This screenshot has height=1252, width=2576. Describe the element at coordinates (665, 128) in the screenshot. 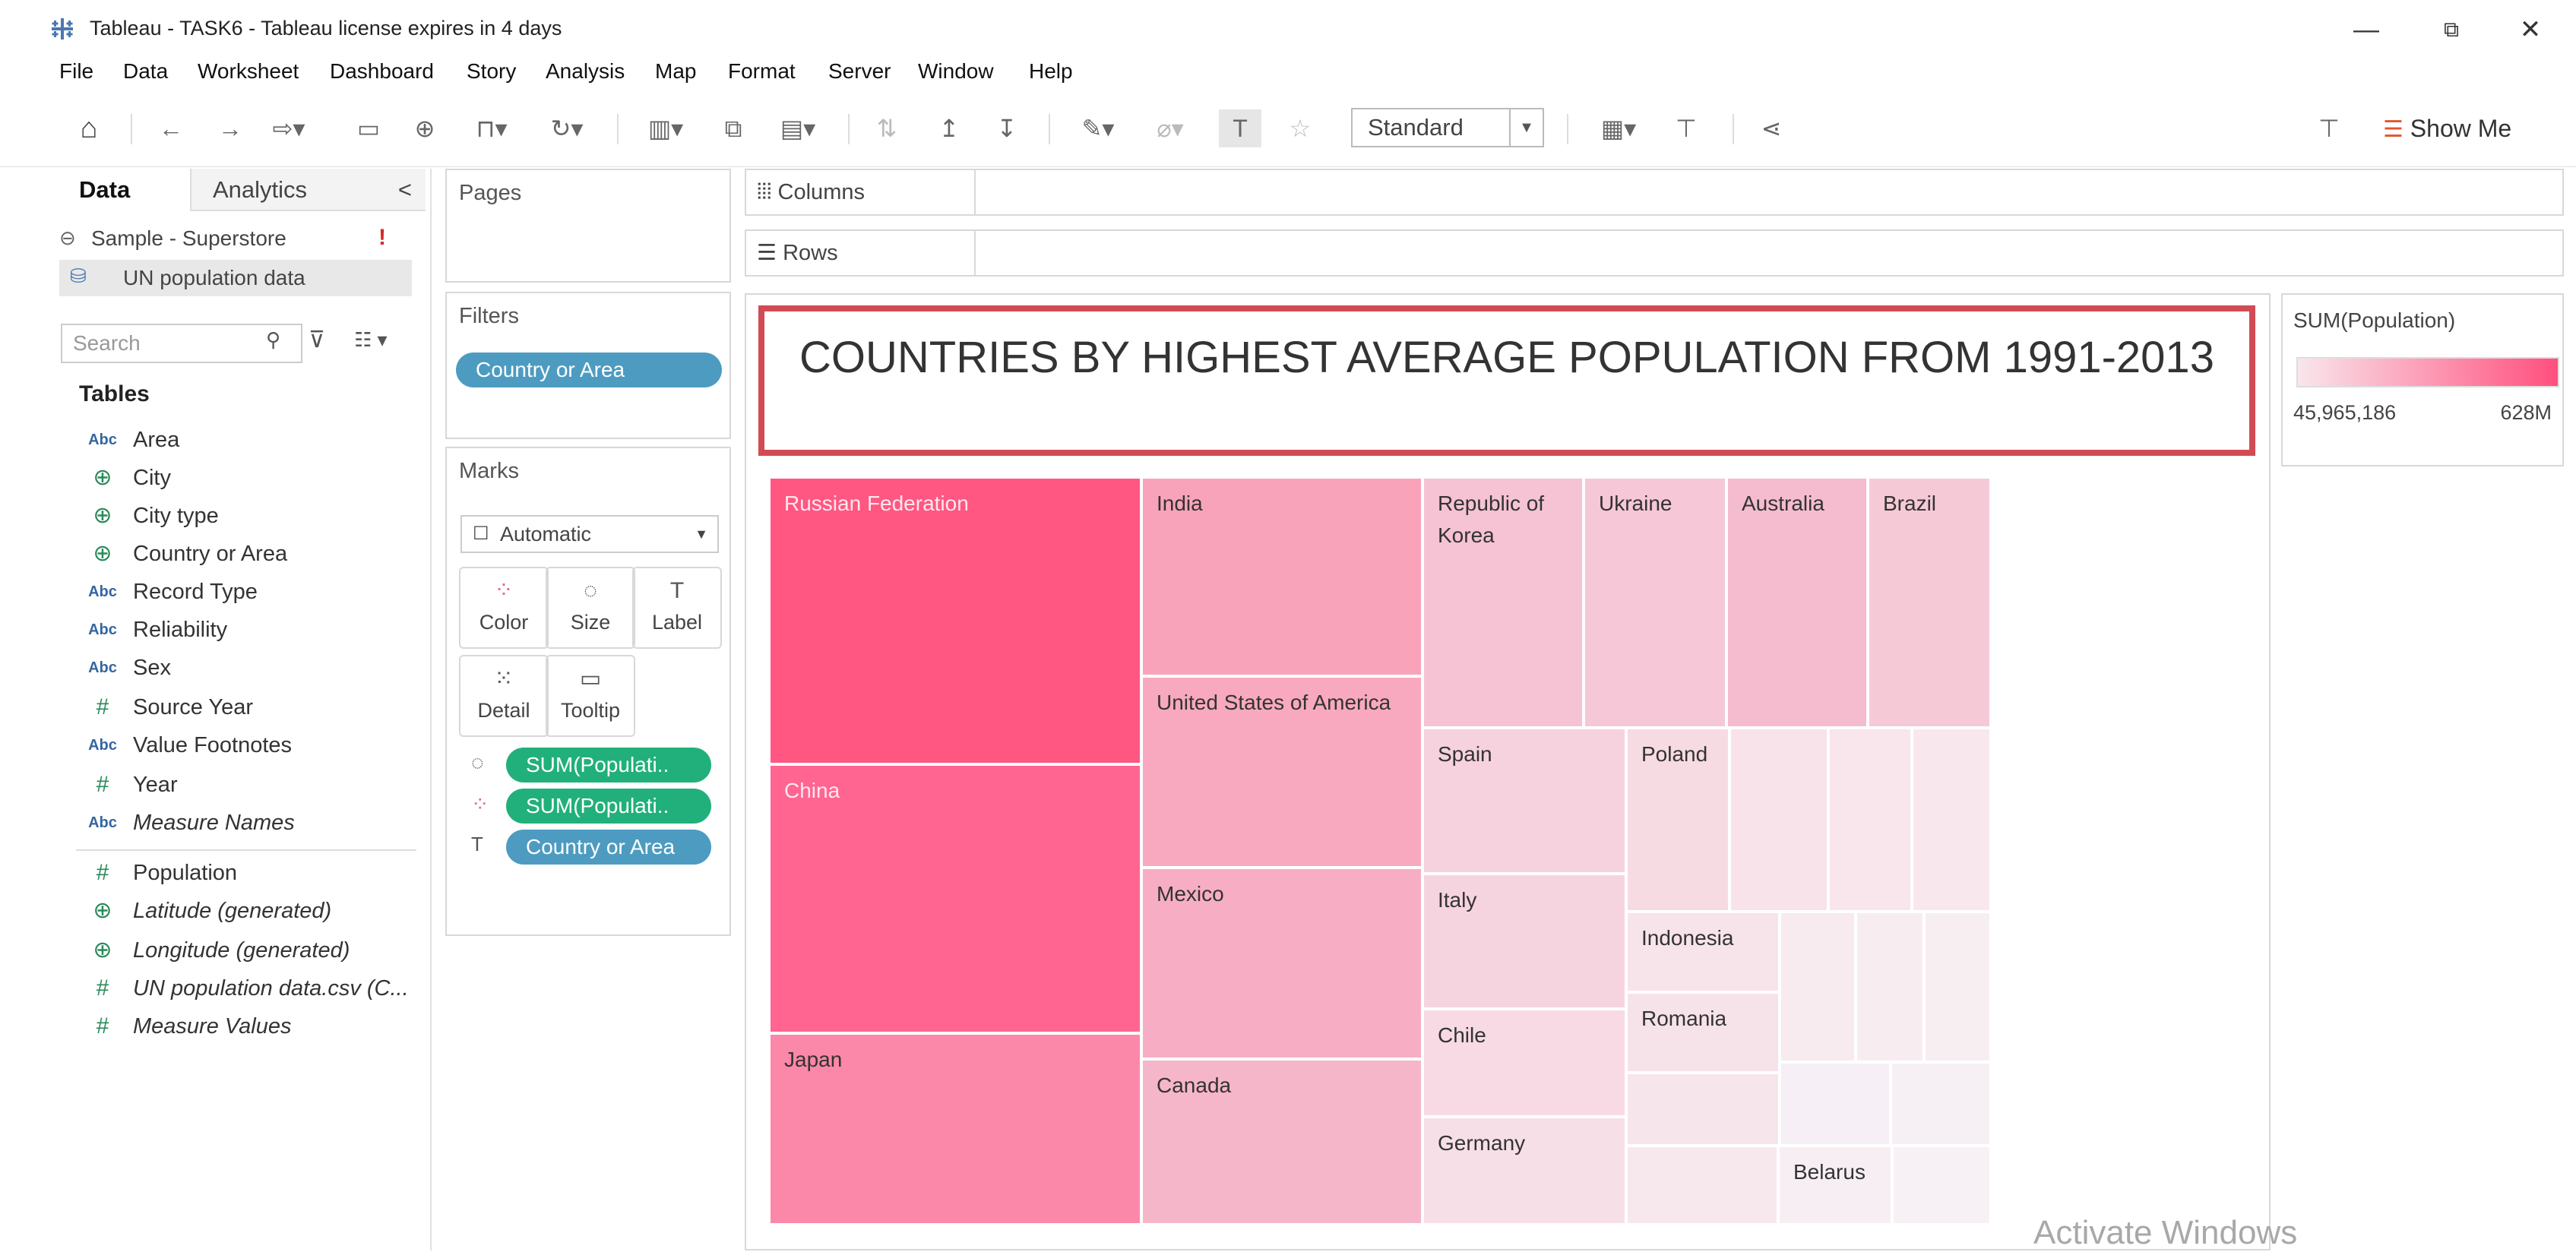

I see `new-worksheet-icon: ▥▾` at that location.